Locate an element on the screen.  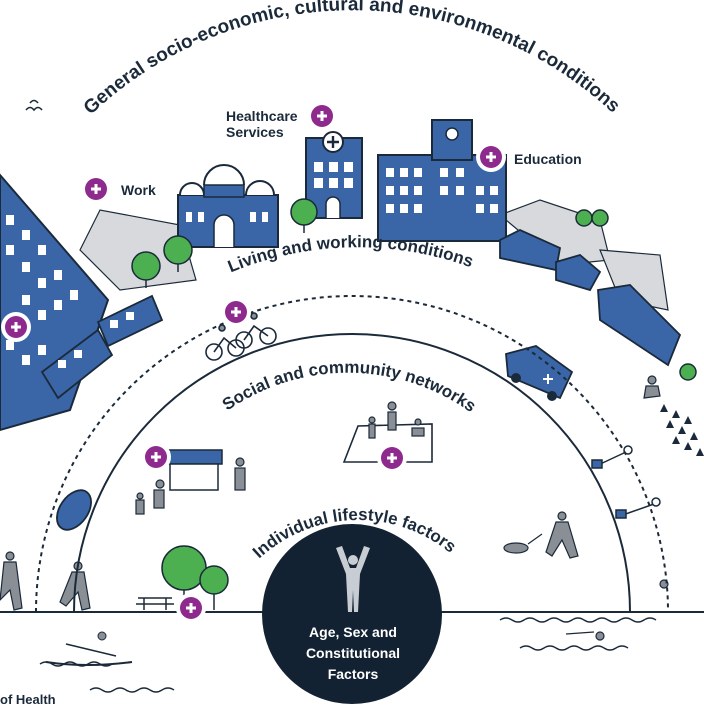
car-icon is located at coordinates (74, 510).